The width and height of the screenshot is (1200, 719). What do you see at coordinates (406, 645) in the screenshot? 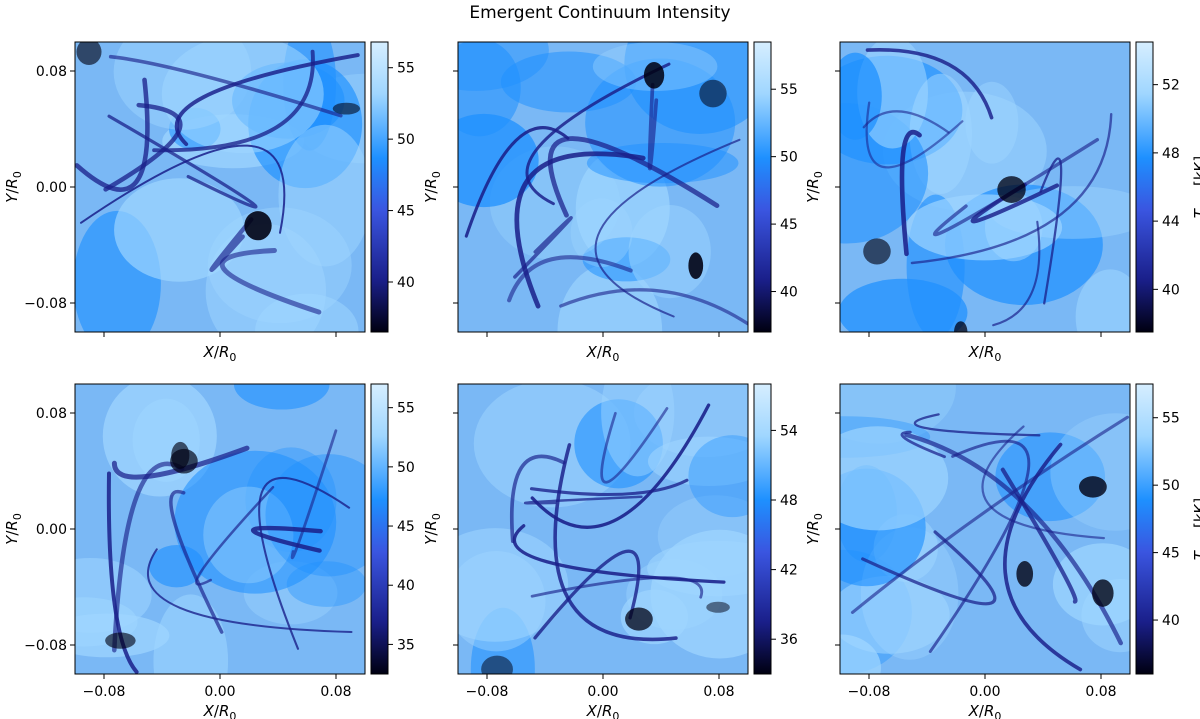
I see `colorbar-tick-label: 35` at bounding box center [406, 645].